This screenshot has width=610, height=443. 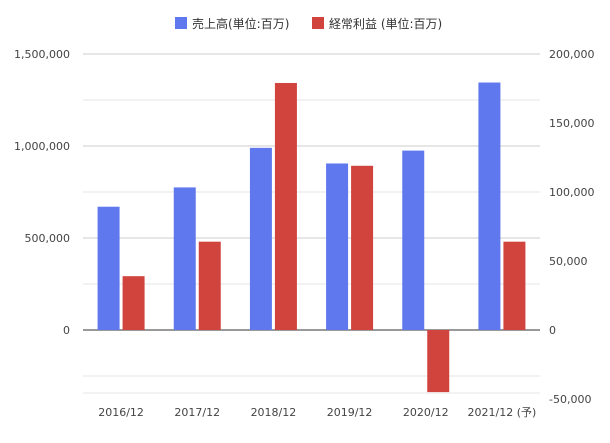 What do you see at coordinates (42, 54) in the screenshot?
I see `y-left-tick-label: 1,500,000` at bounding box center [42, 54].